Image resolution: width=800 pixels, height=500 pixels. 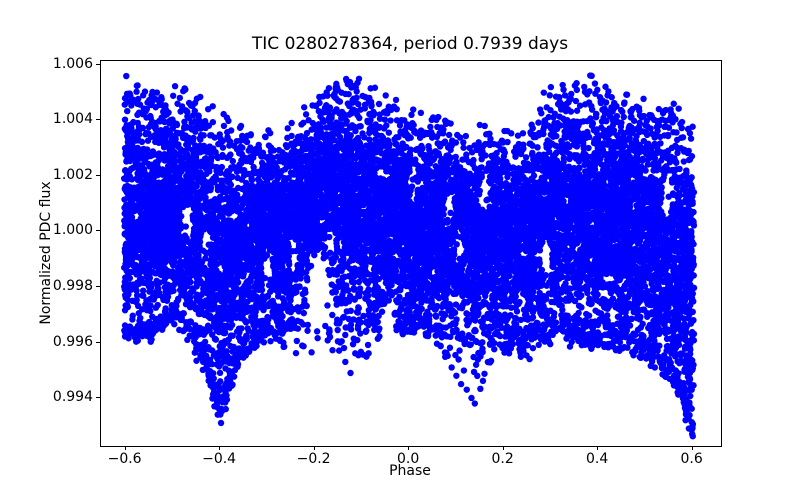 What do you see at coordinates (502, 459) in the screenshot?
I see `x-tick-label: 0.2` at bounding box center [502, 459].